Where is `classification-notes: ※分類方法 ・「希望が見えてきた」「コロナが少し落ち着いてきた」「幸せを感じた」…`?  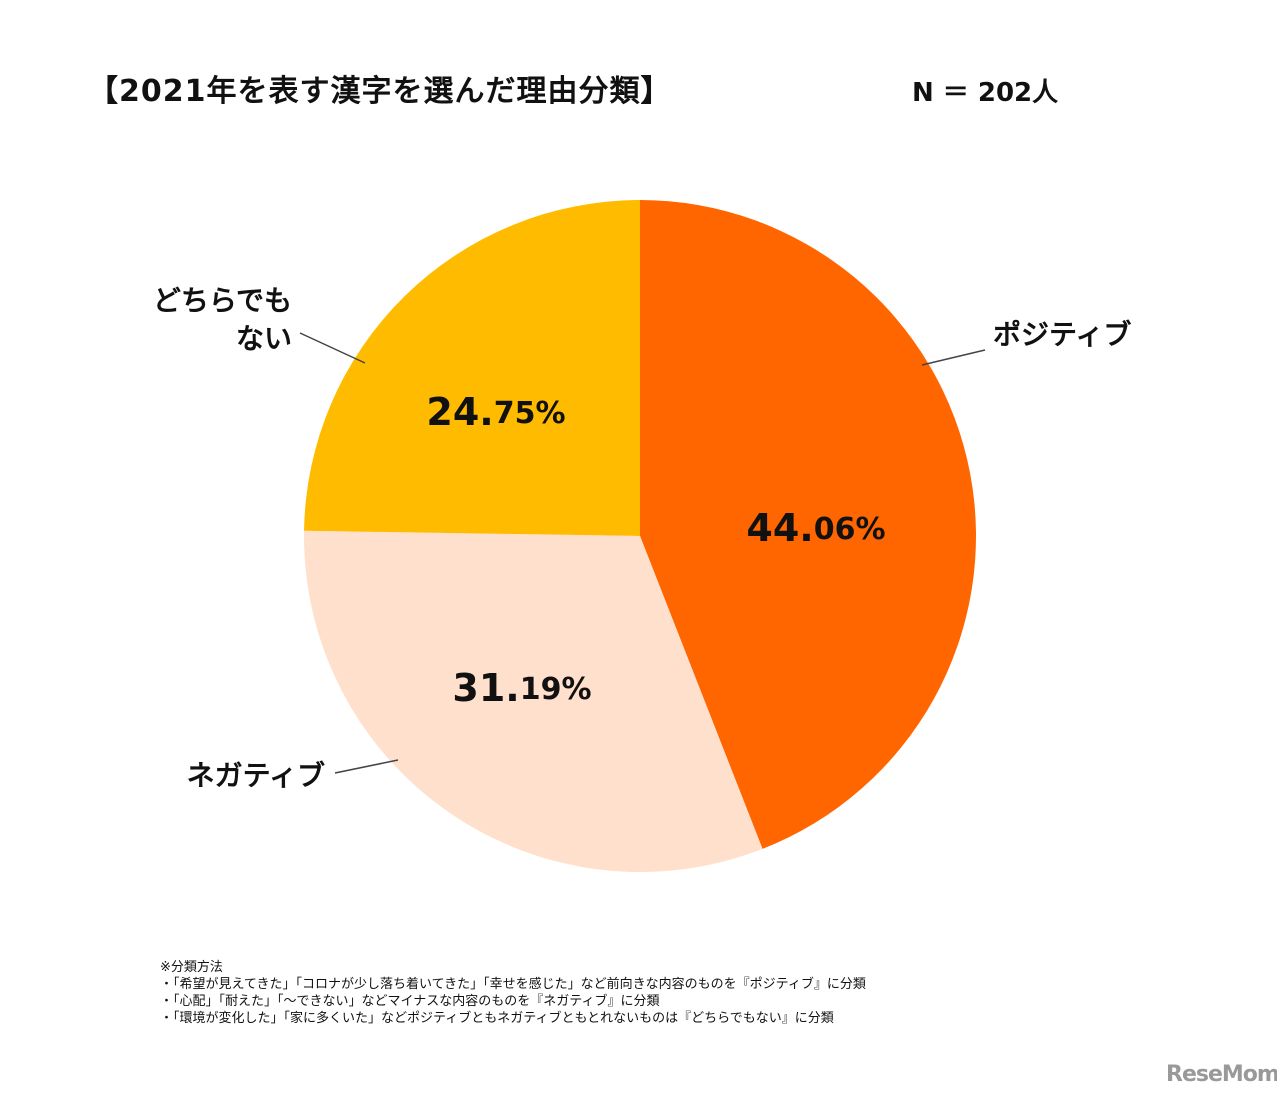
classification-notes: ※分類方法 ・「希望が見えてきた」「コロナが少し落ち着いてきた」「幸せを感じた」… is located at coordinates (513, 992).